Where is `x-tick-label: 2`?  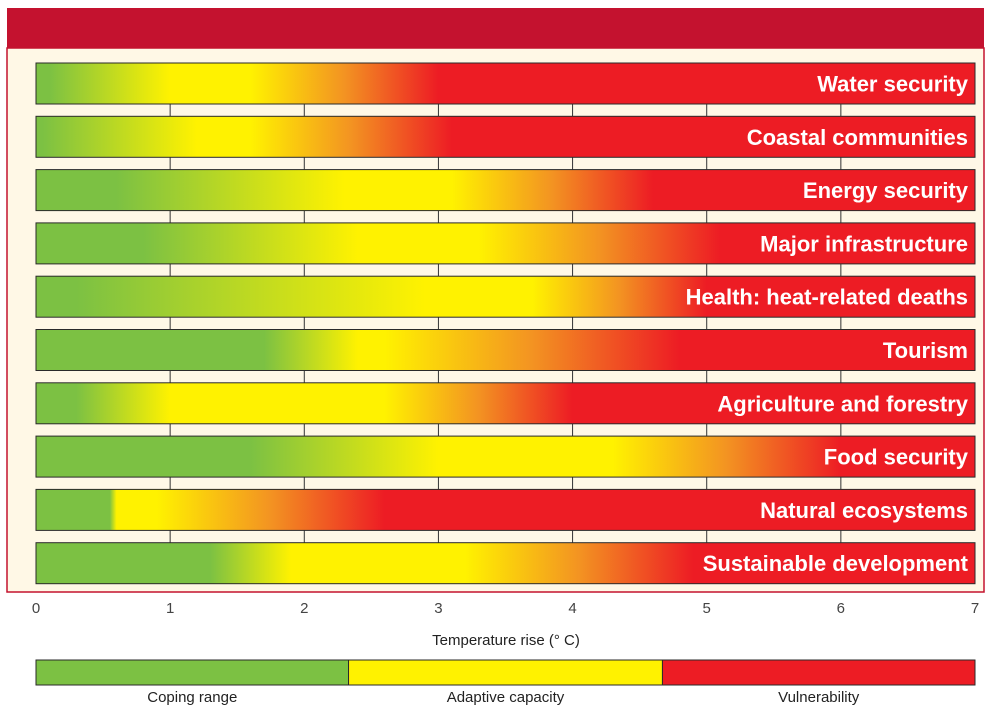
x-tick-label: 2 is located at coordinates (304, 608).